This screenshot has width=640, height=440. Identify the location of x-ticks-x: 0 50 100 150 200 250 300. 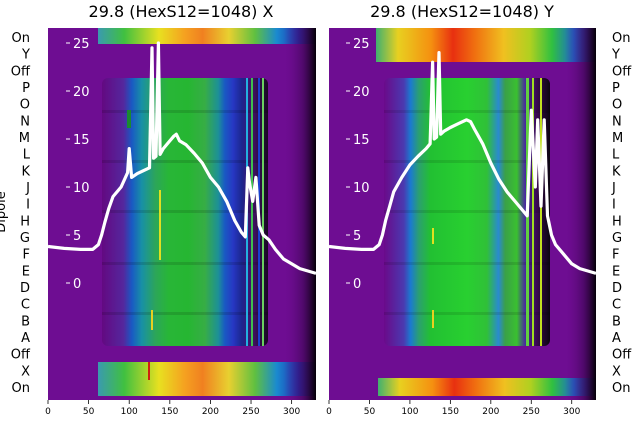
(172, 408).